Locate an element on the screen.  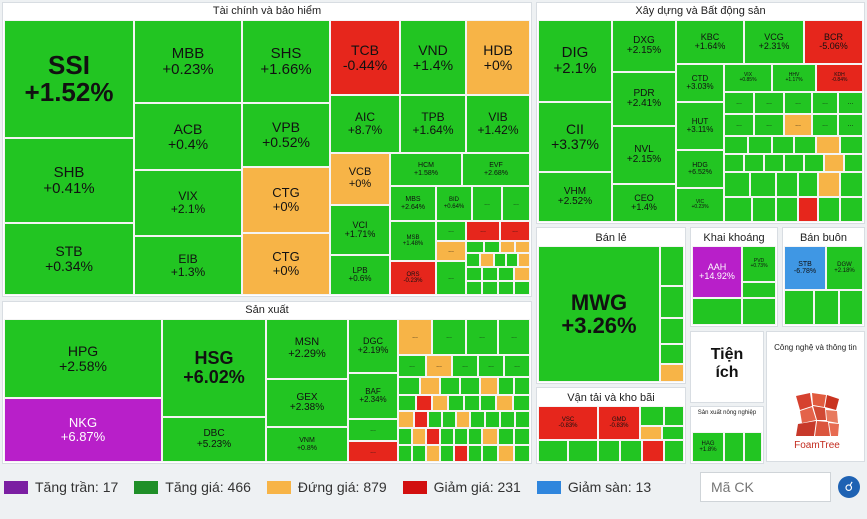
tile-bcr: BCR -5.06% is located at coordinates (833, 42).